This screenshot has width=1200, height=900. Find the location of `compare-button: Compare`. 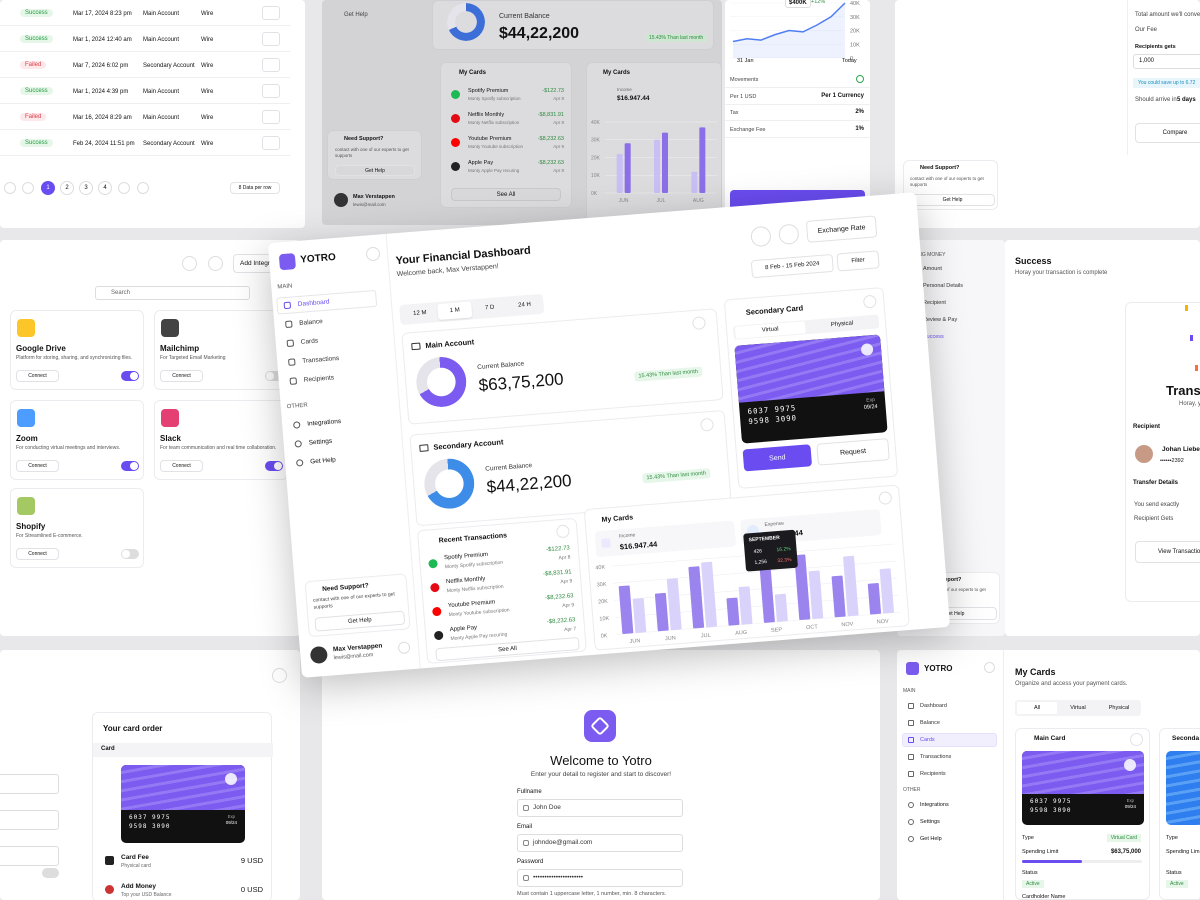

compare-button: Compare is located at coordinates (1167, 133).